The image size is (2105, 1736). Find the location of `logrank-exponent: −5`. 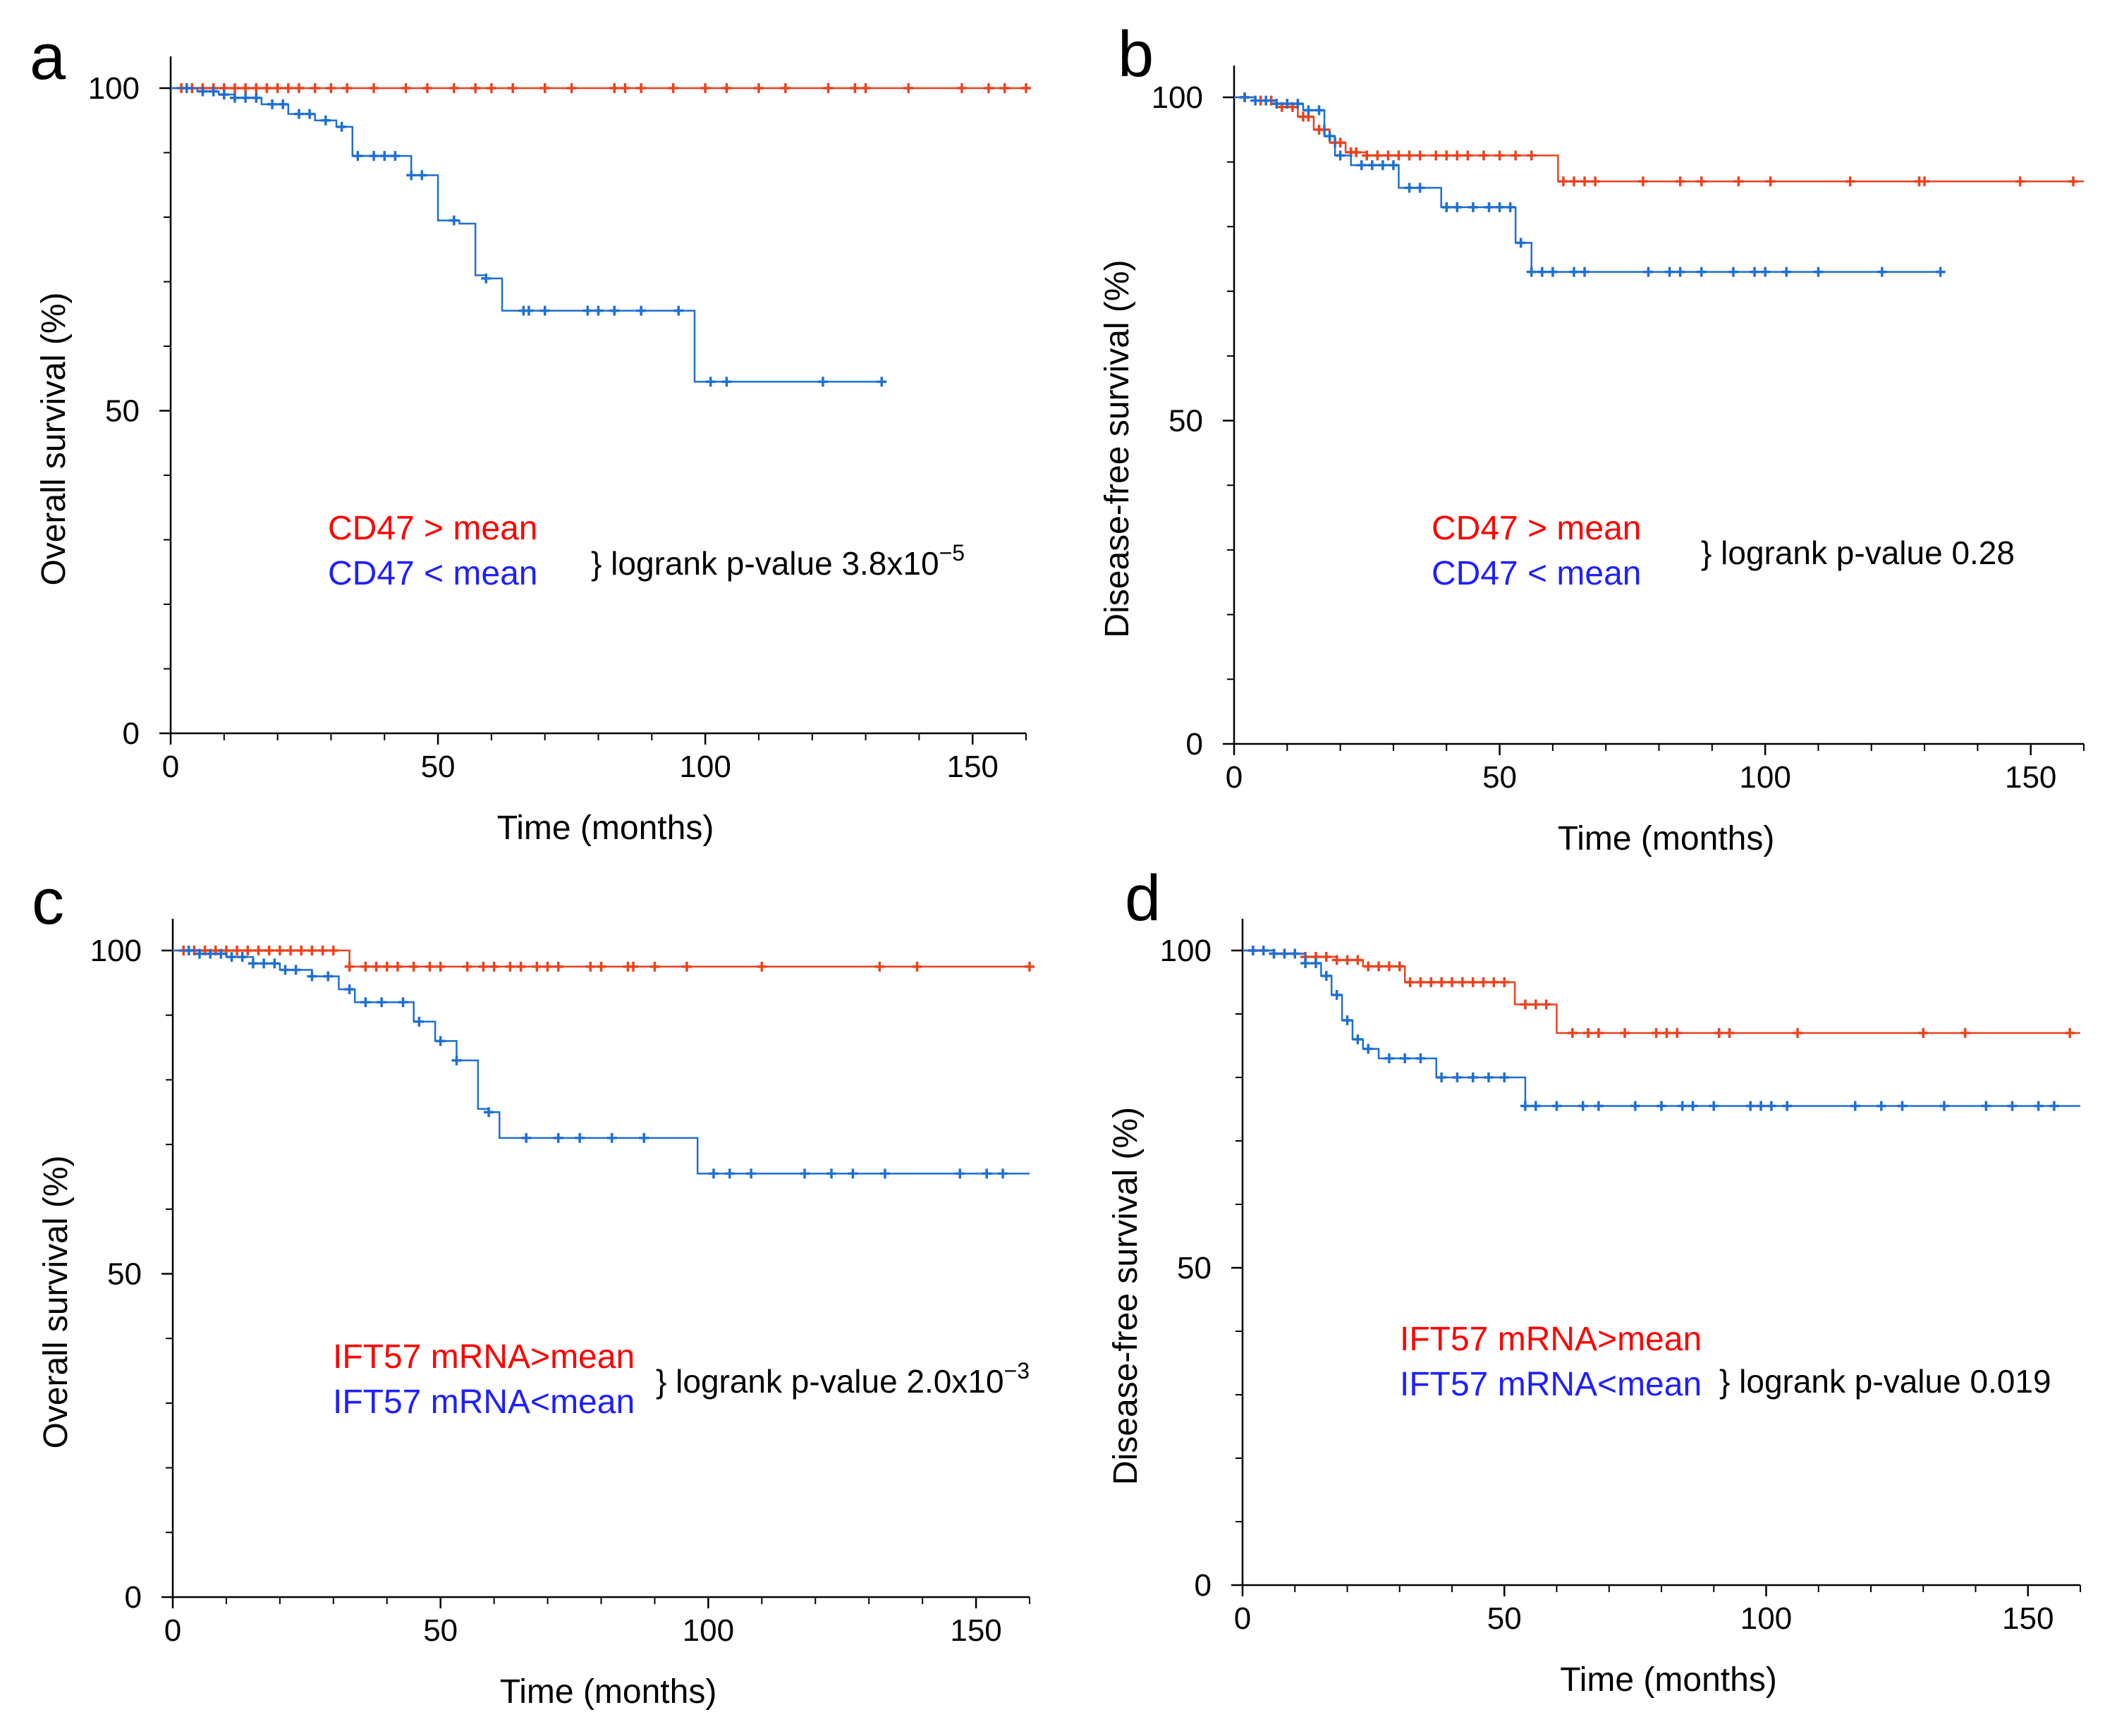

logrank-exponent: −5 is located at coordinates (952, 553).